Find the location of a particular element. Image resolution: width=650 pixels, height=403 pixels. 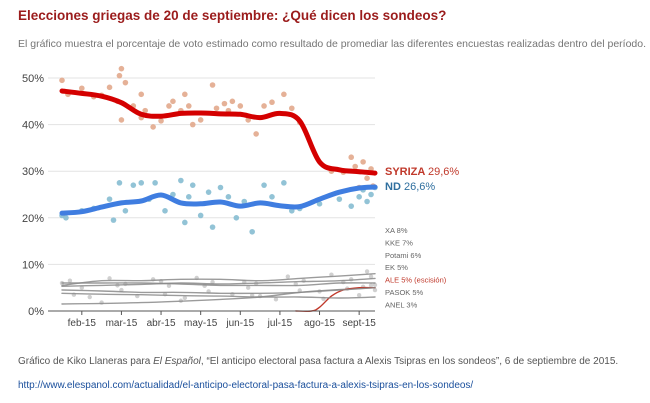

x-tick-label: abr-15 is located at coordinates (161, 323).